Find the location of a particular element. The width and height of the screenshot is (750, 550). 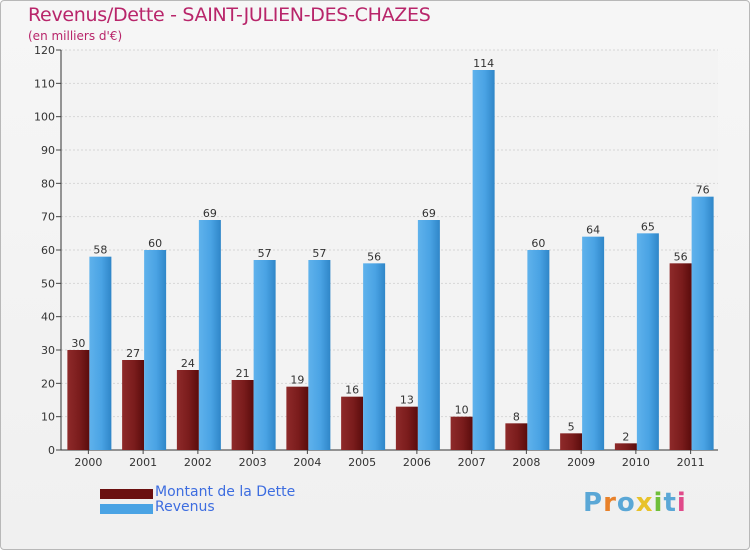

chart-title: Revenus/Dette - SAINT-JULIEN-DES-CHAZES is located at coordinates (229, 15).